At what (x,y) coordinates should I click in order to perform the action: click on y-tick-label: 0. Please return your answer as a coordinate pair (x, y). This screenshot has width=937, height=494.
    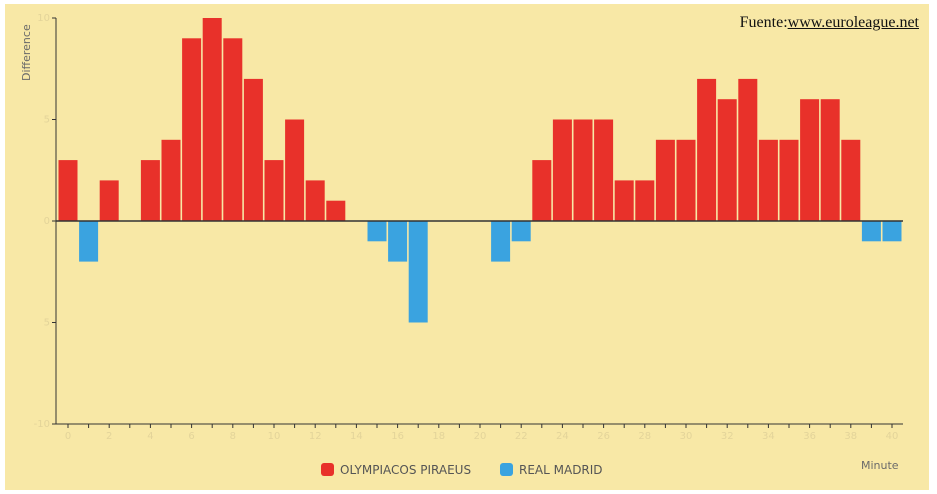
    Looking at the image, I should click on (47, 221).